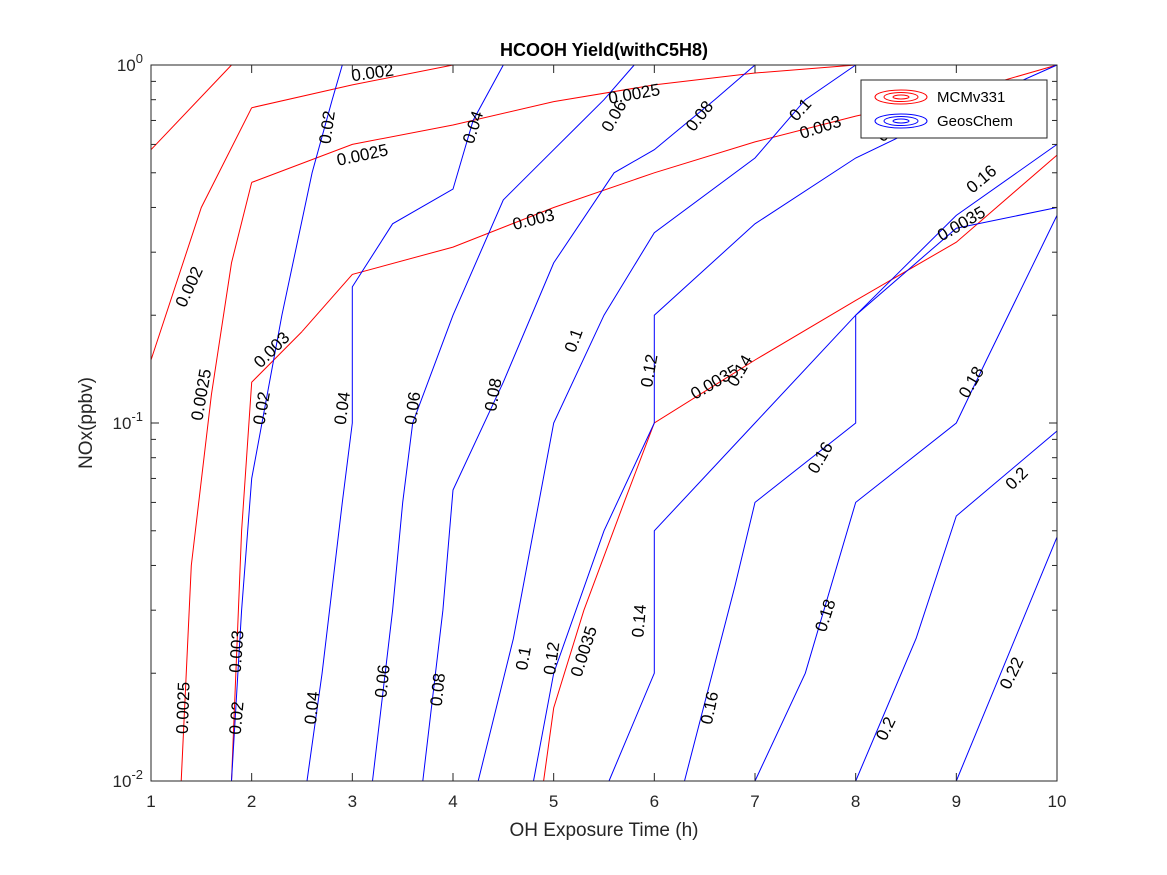 The image size is (1167, 875). What do you see at coordinates (553, 801) in the screenshot?
I see `x-tick-label: 5` at bounding box center [553, 801].